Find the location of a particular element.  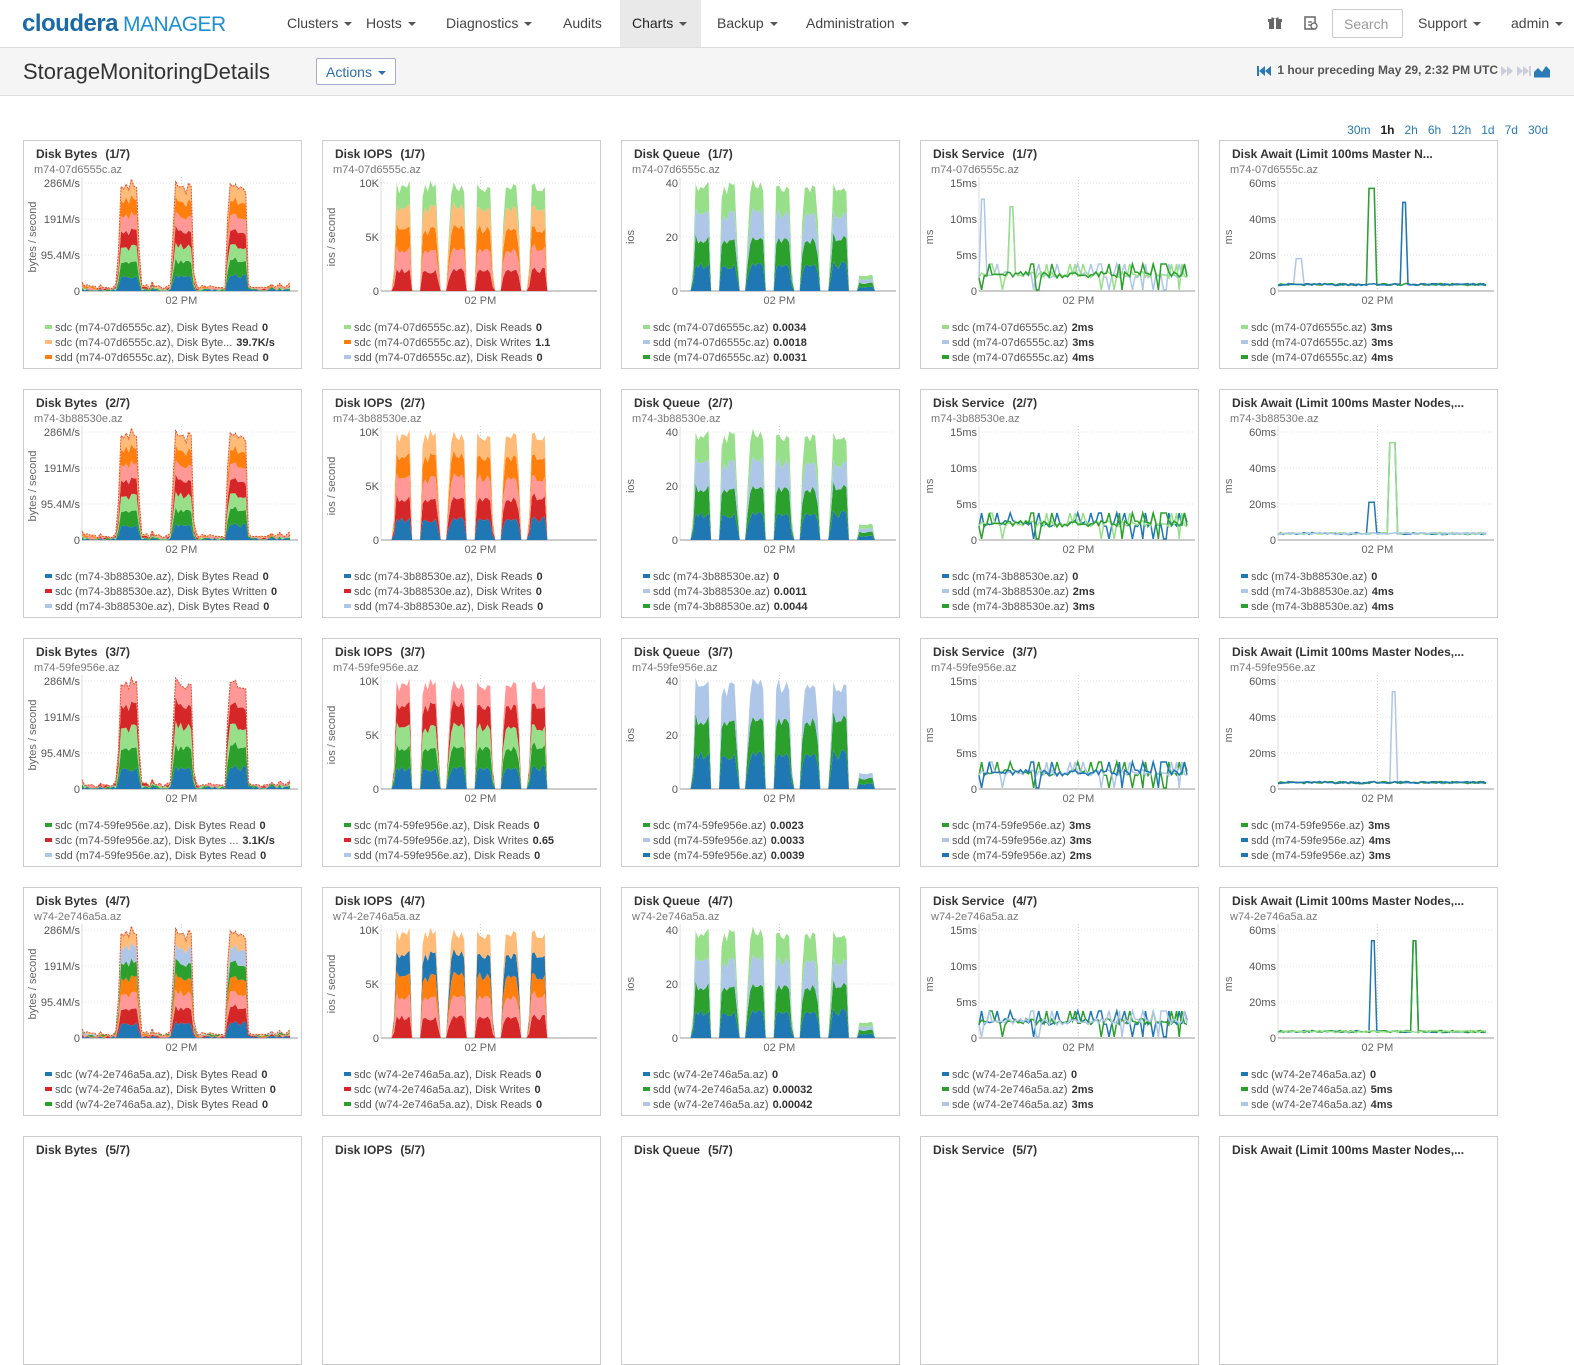

chart-view-icon is located at coordinates (1542, 71).